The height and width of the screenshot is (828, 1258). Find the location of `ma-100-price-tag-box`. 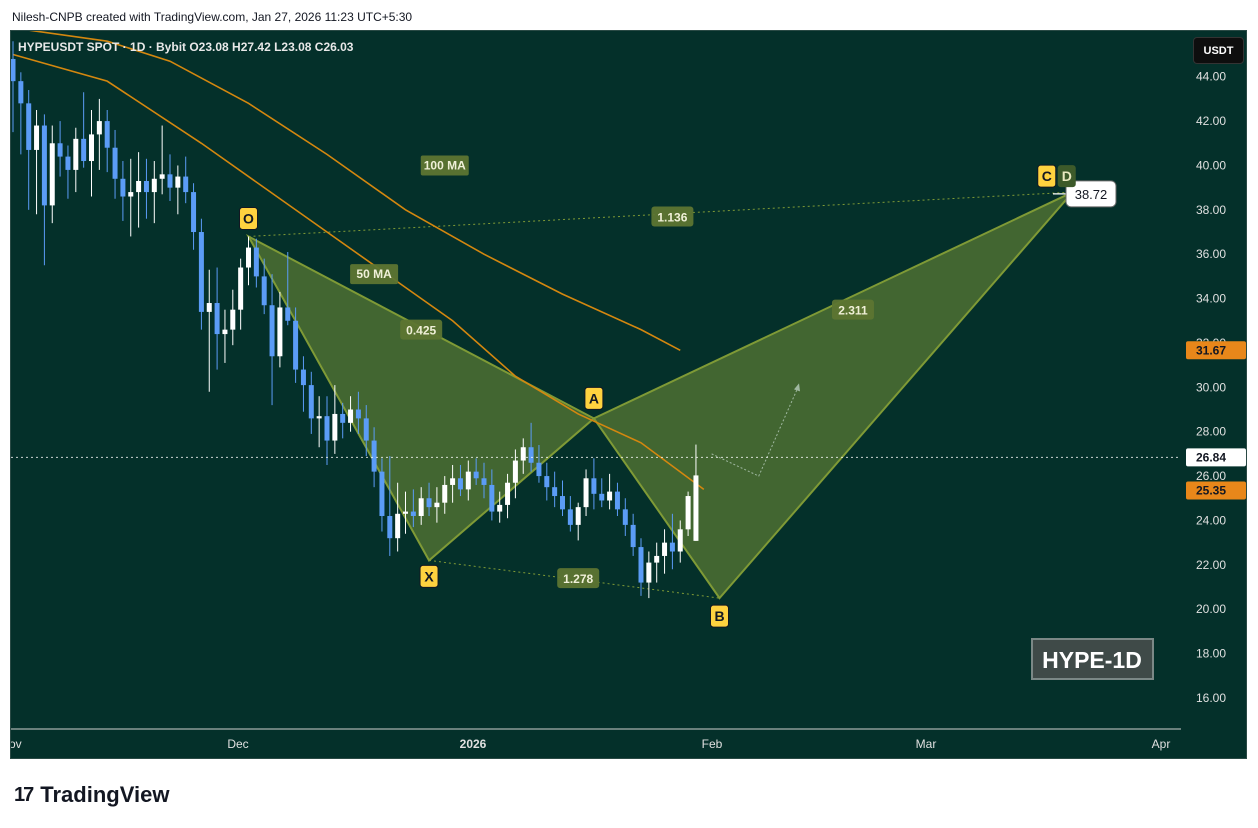

ma-100-price-tag-box is located at coordinates (1216, 350).